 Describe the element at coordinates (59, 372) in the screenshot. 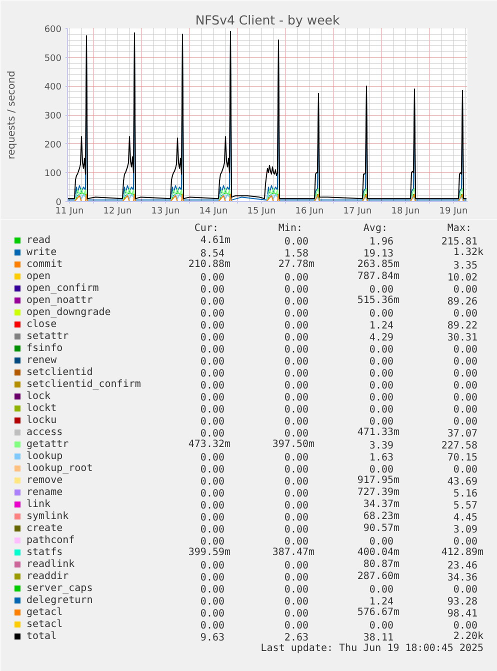

I see `legend-label: setclientid` at that location.